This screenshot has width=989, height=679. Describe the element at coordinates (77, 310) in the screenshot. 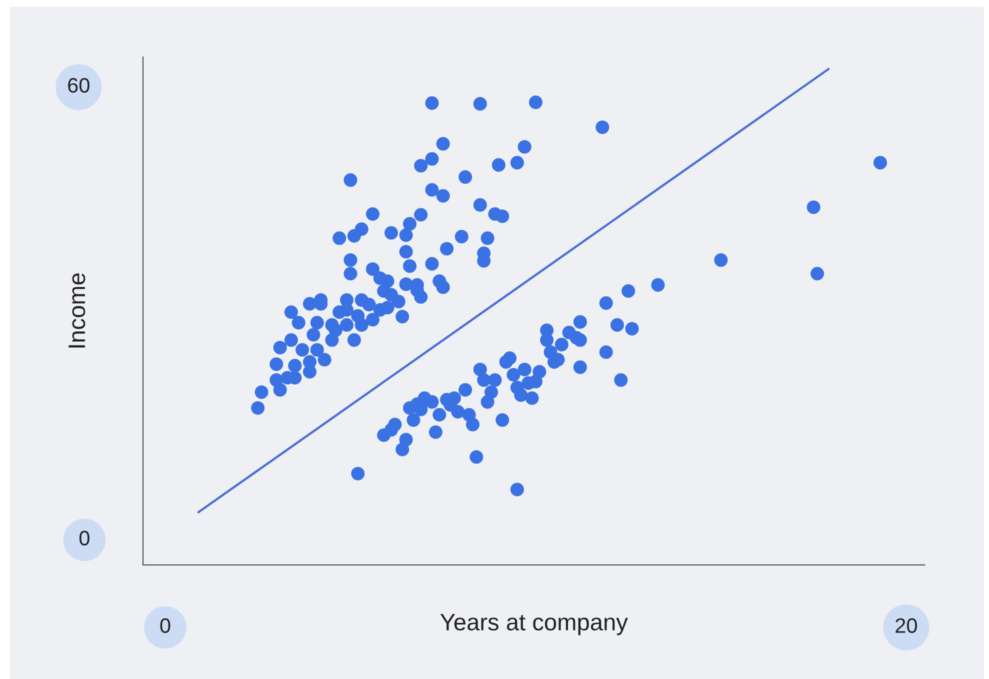

I see `y-axis-title: Income` at that location.